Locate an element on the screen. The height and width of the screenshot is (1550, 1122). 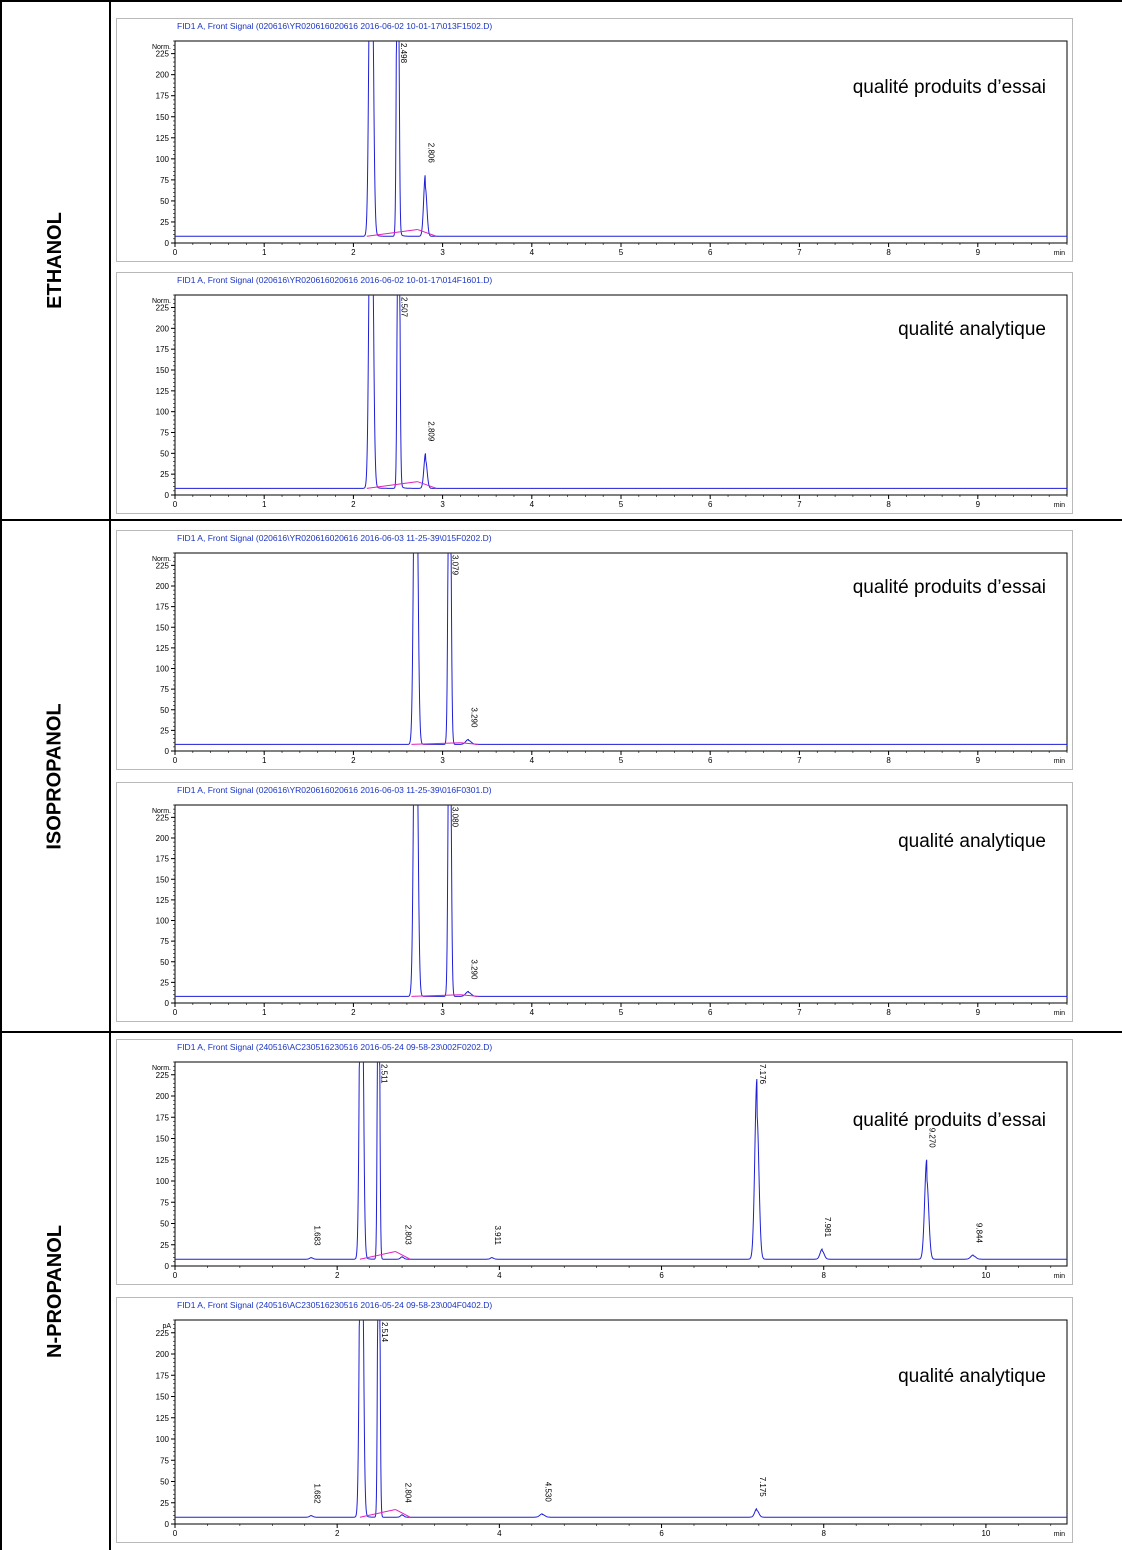
peak-label: 4.530 is located at coordinates (547, 1492).